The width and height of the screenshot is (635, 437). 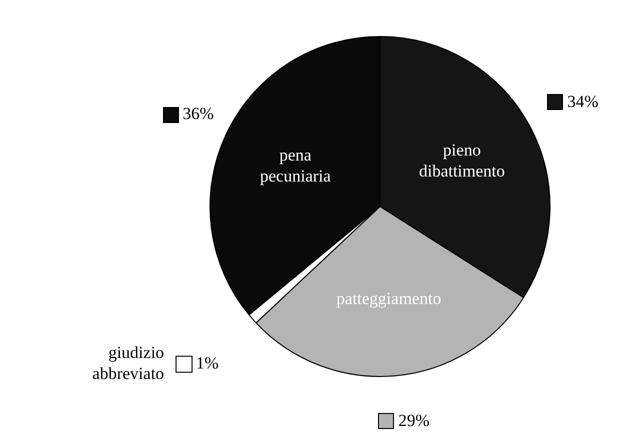 What do you see at coordinates (414, 420) in the screenshot?
I see `data-label: 29%` at bounding box center [414, 420].